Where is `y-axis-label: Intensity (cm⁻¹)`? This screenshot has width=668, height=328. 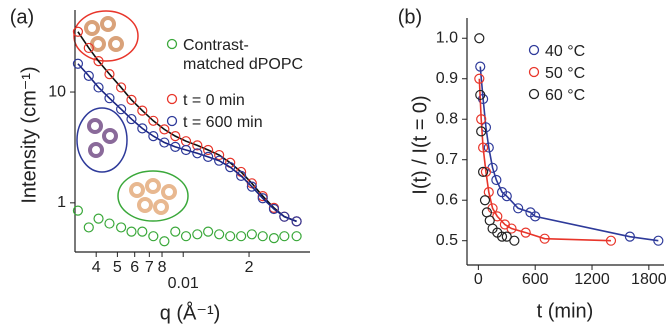 y-axis-label: Intensity (cm⁻¹) is located at coordinates (29, 134).